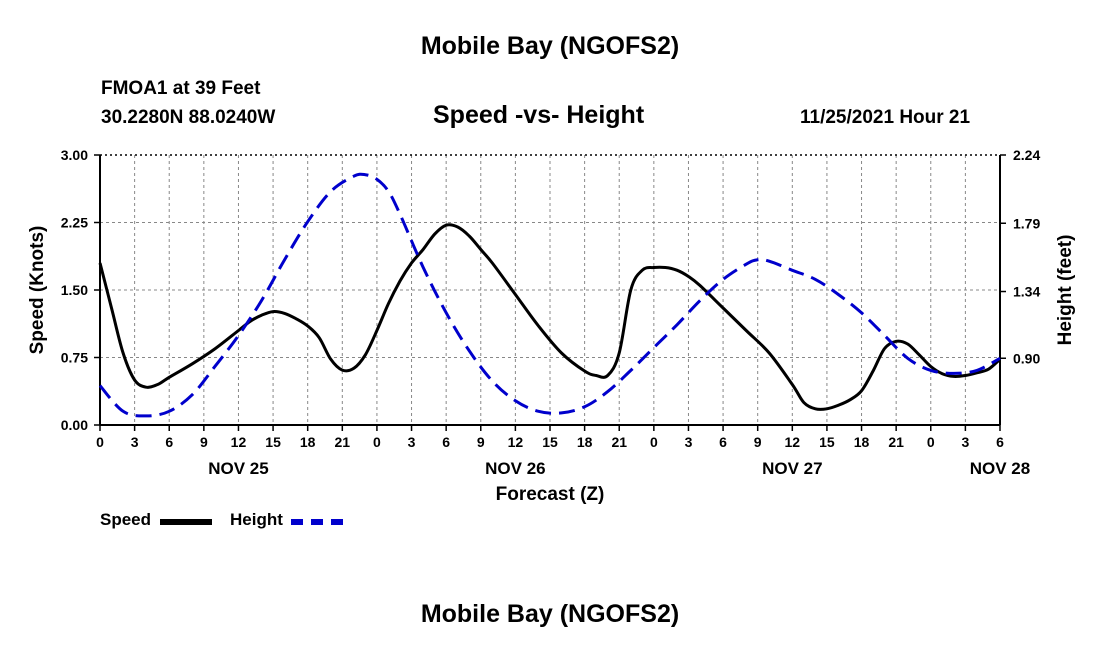  I want to click on page-title-bottom: Mobile Bay (NGOFS2), so click(550, 614).